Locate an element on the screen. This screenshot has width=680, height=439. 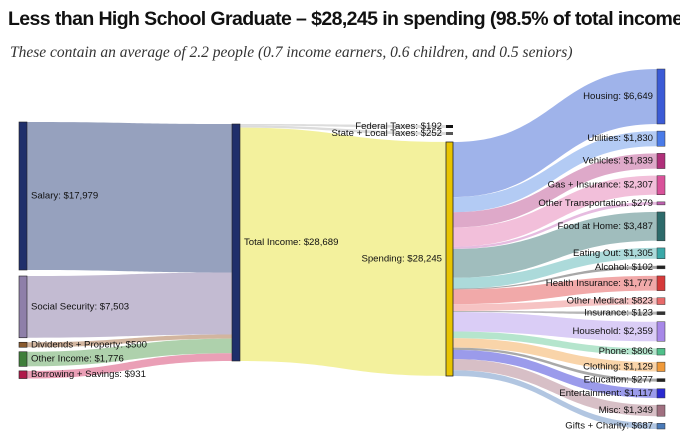
label-borrowing: Borrowing + Savings: $931 is located at coordinates (88, 374).